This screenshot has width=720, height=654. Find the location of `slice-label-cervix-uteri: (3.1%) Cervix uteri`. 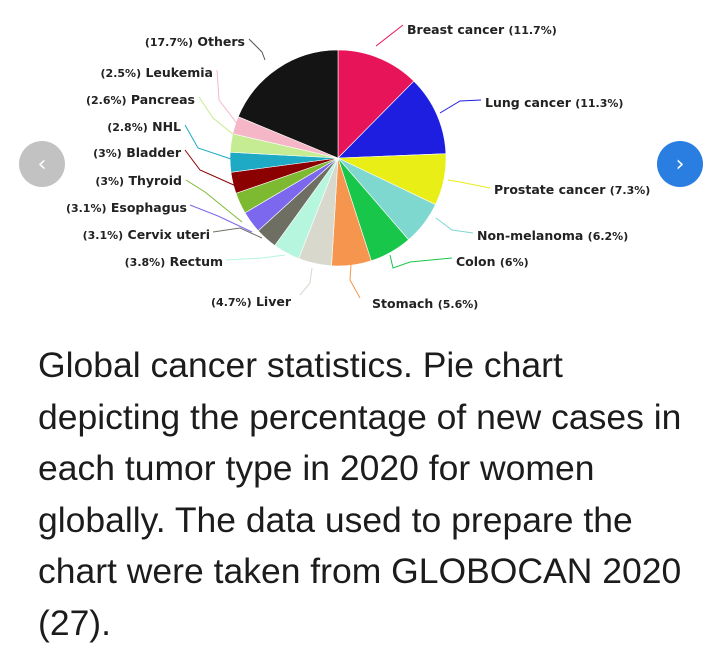

slice-label-cervix-uteri: (3.1%) Cervix uteri is located at coordinates (146, 234).